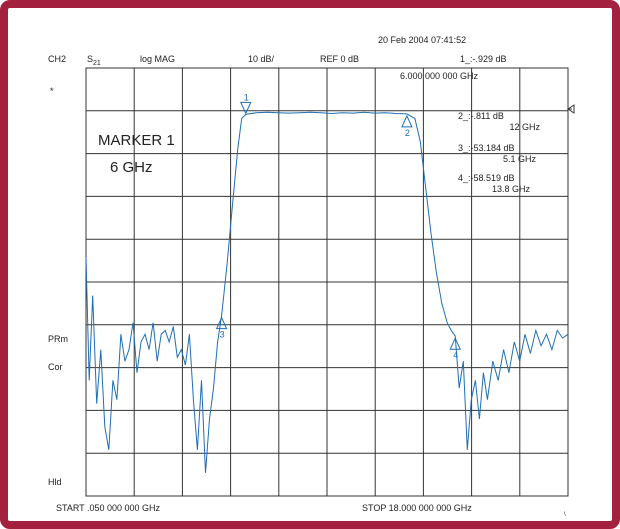  What do you see at coordinates (245, 108) in the screenshot?
I see `marker-1-icon` at bounding box center [245, 108].